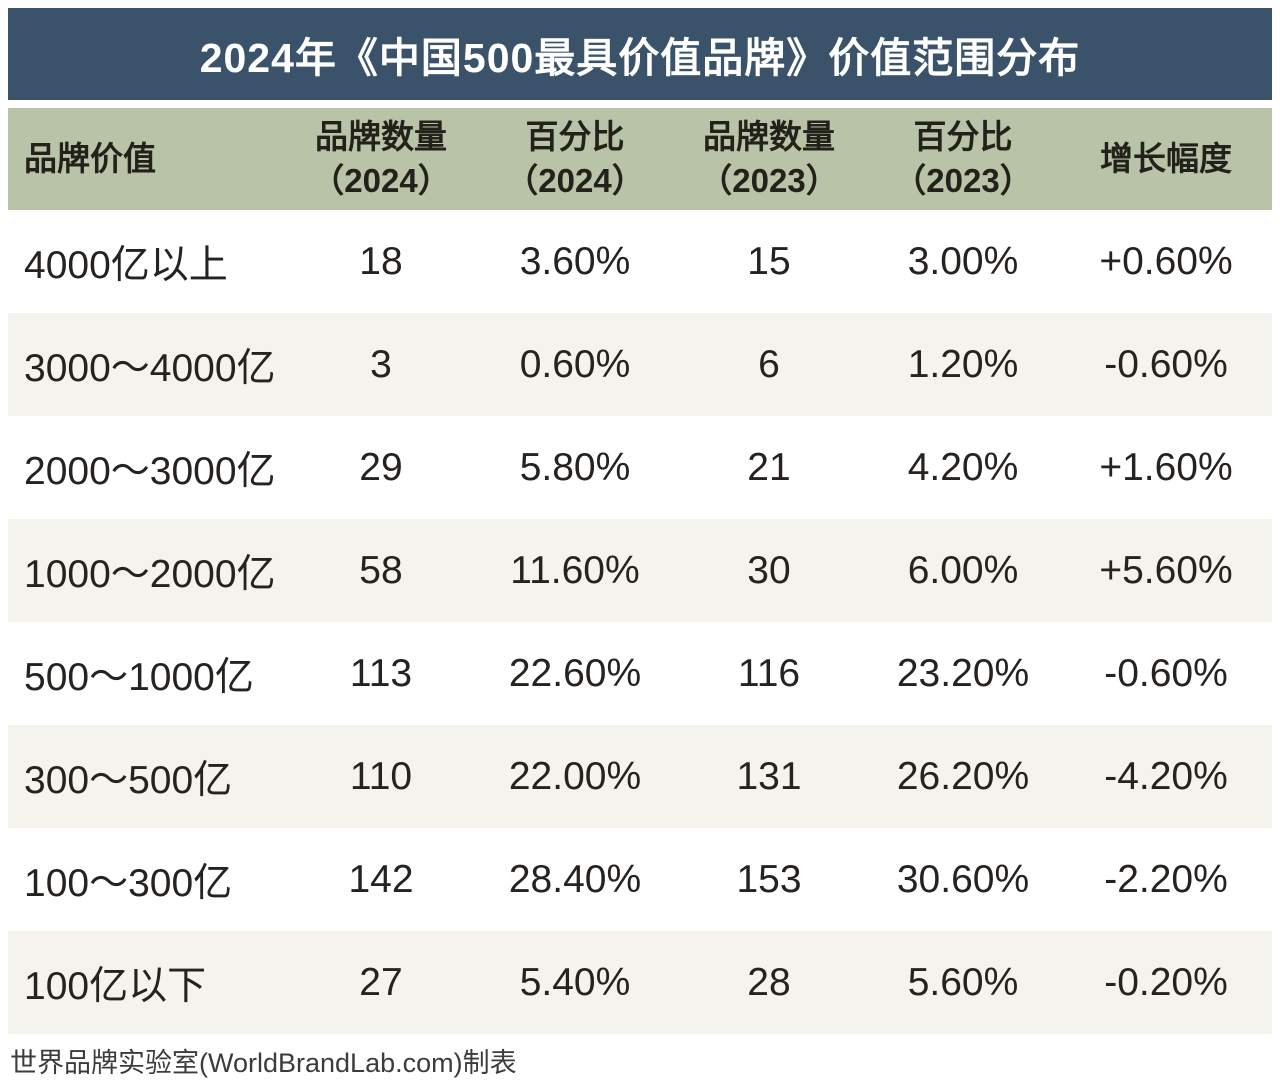 This screenshot has width=1280, height=1080. I want to click on cell-change: -0.20%, so click(1166, 982).